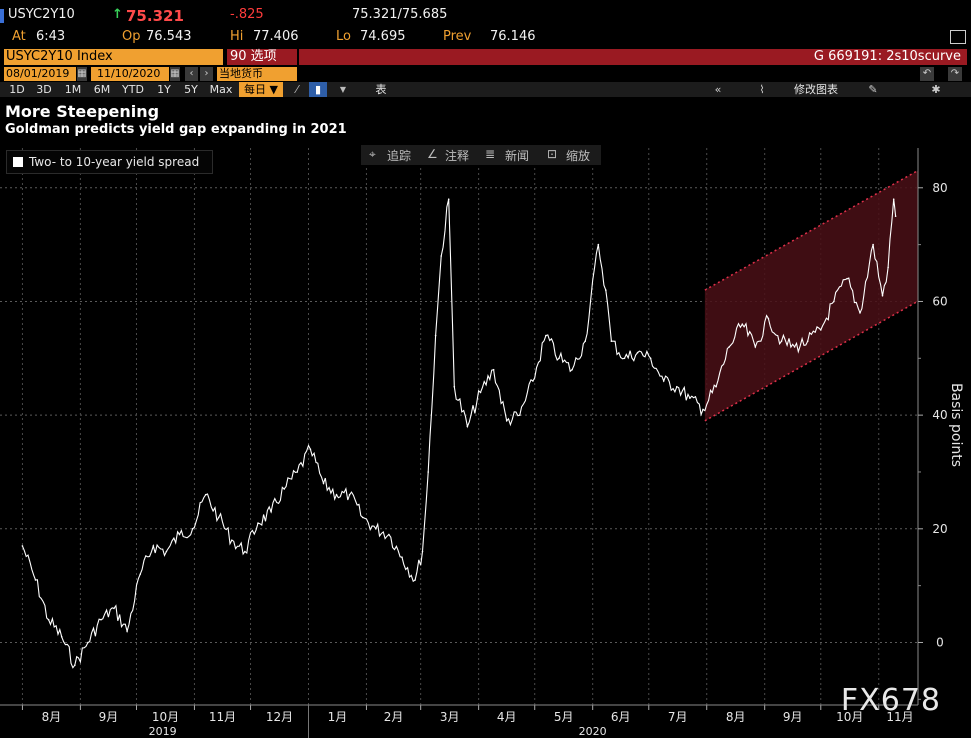 The height and width of the screenshot is (738, 971). What do you see at coordinates (73, 89) in the screenshot?
I see `period-1m: 1M` at bounding box center [73, 89].